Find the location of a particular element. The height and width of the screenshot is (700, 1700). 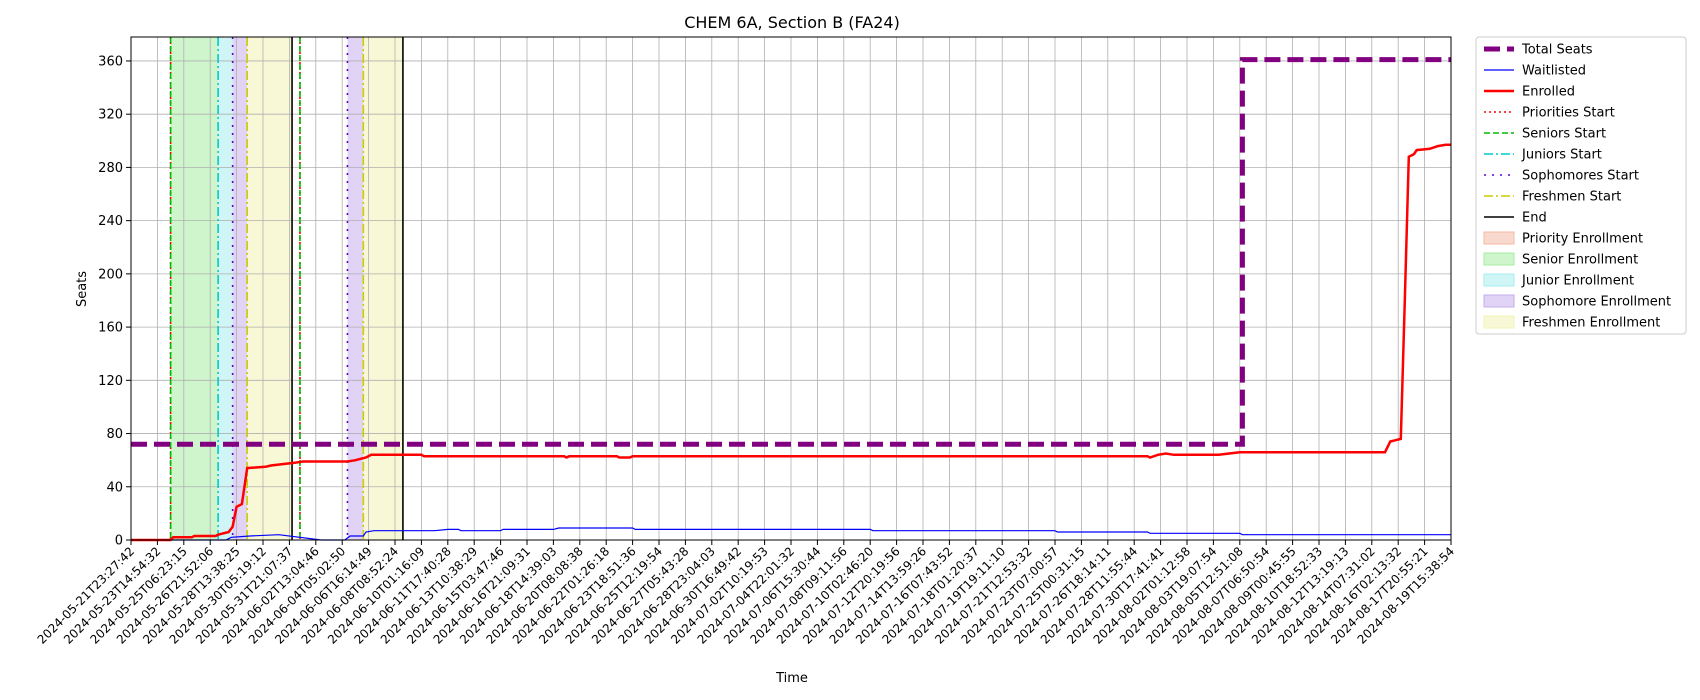

phase-start-lines is located at coordinates (286, 288).